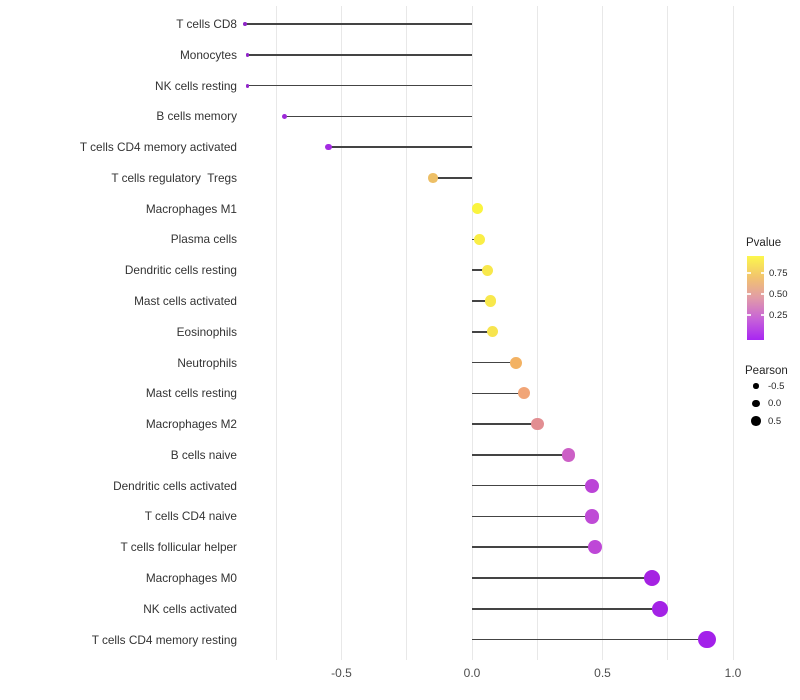  What do you see at coordinates (206, 331) in the screenshot?
I see `y-axis-label: Eosinophils` at bounding box center [206, 331].